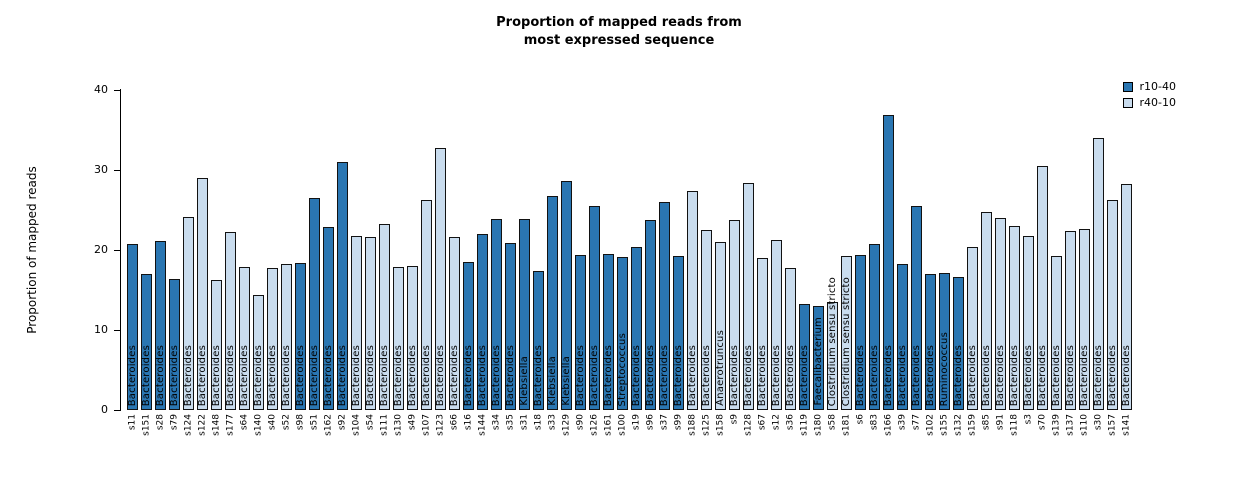 This screenshot has width=1238, height=500. Describe the element at coordinates (398, 263) in the screenshot. I see `bar-slot: Bacteroides s130` at that location.